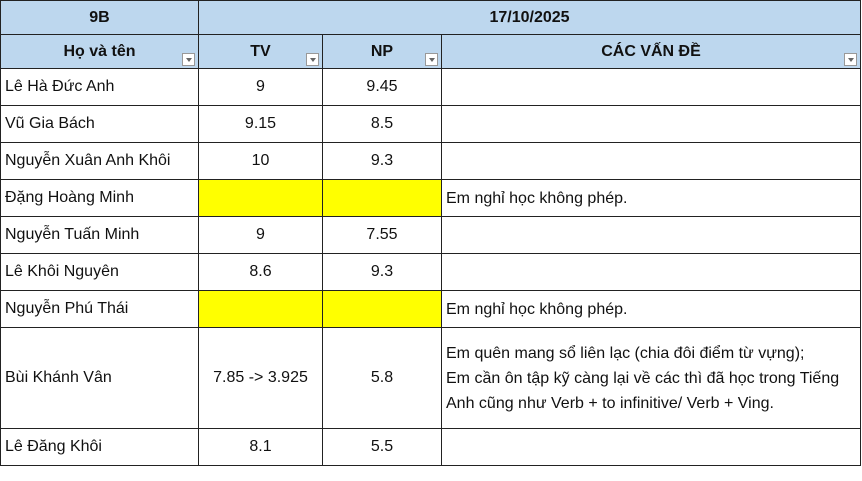 The height and width of the screenshot is (481, 862). Describe the element at coordinates (382, 447) in the screenshot. I see `np-cell: 5.5` at that location.